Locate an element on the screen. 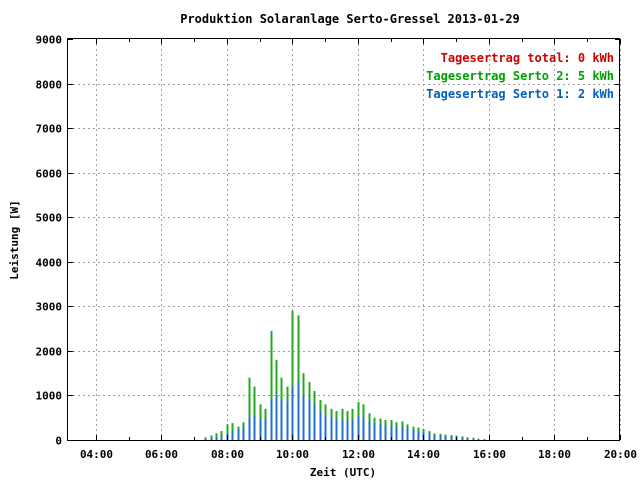 This screenshot has width=640, height=480. legend-entry: Tagesertrag Serto 2: 5 kWh is located at coordinates (520, 76).